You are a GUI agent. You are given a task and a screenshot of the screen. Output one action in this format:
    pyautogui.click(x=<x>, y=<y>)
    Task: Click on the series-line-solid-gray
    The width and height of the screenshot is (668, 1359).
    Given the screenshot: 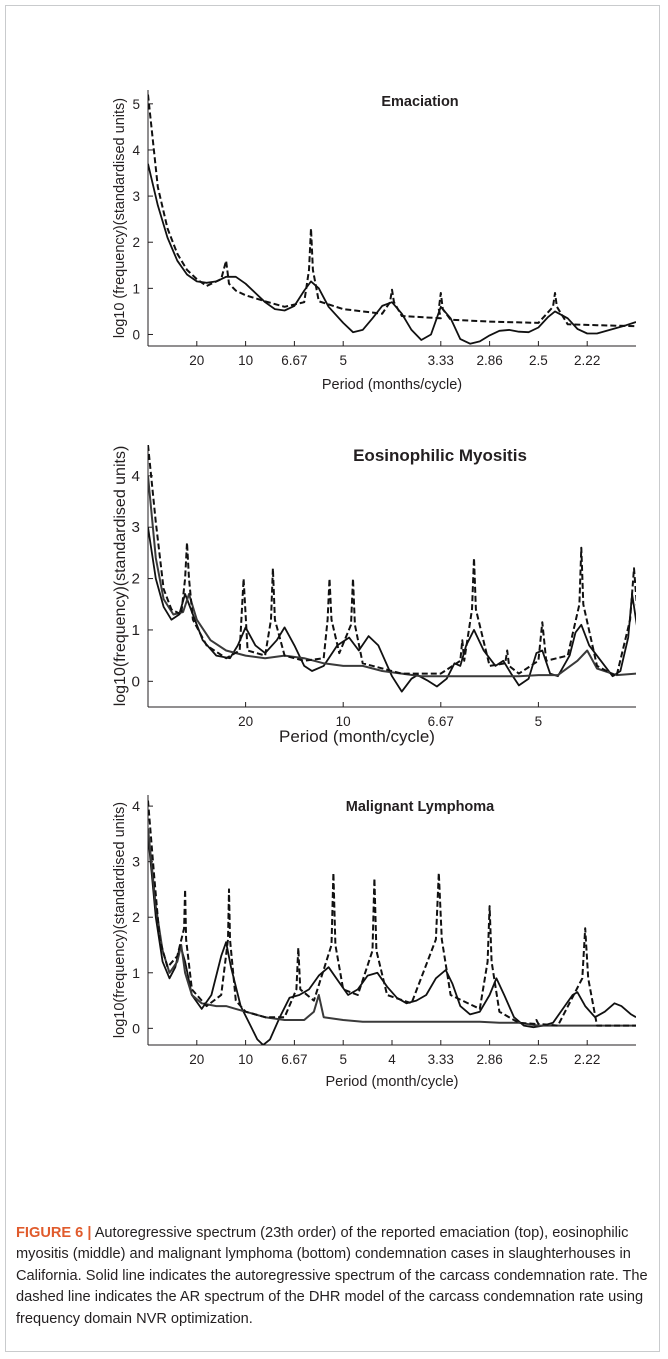 What is the action you would take?
    pyautogui.click(x=392, y=576)
    